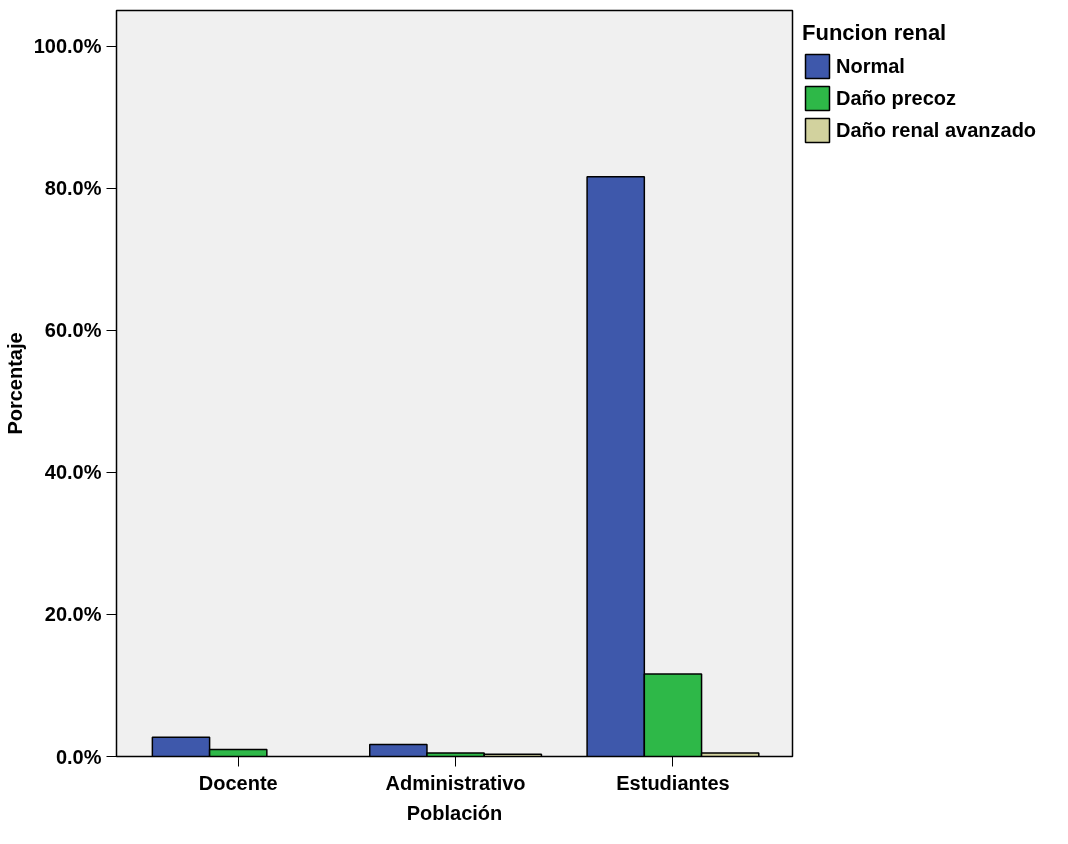 The image size is (1068, 844). Describe the element at coordinates (73, 330) in the screenshot. I see `y-tick-label: 60.0%` at that location.